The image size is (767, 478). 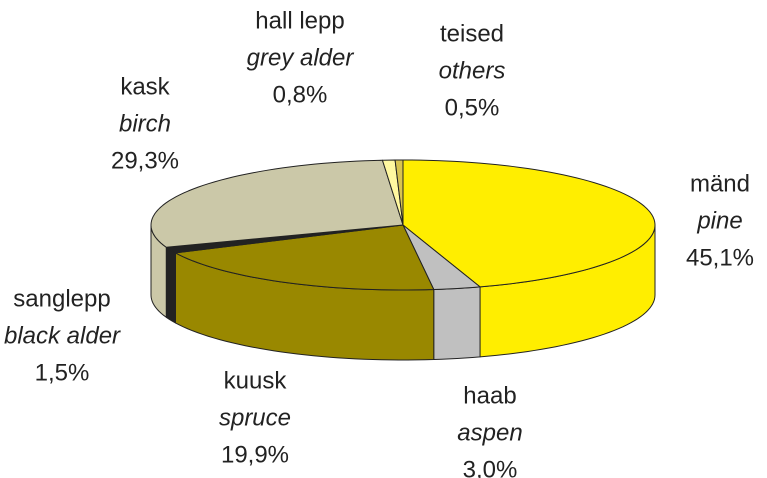 I want to click on slice-english-label: others, so click(x=472, y=70).